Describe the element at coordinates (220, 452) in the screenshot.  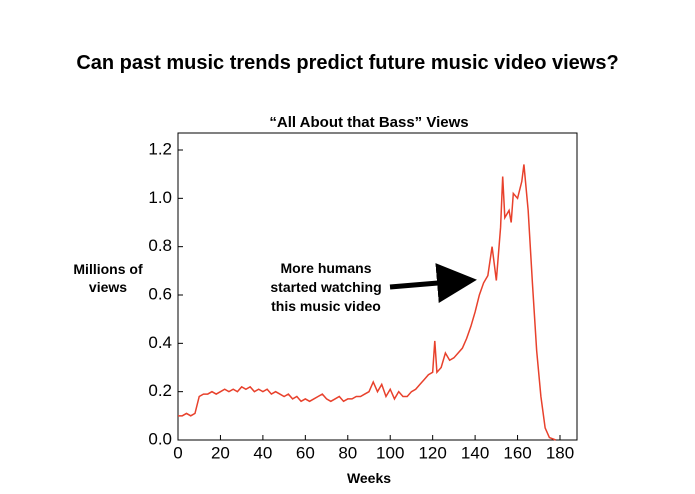
I see `x-tick-label: 20` at that location.